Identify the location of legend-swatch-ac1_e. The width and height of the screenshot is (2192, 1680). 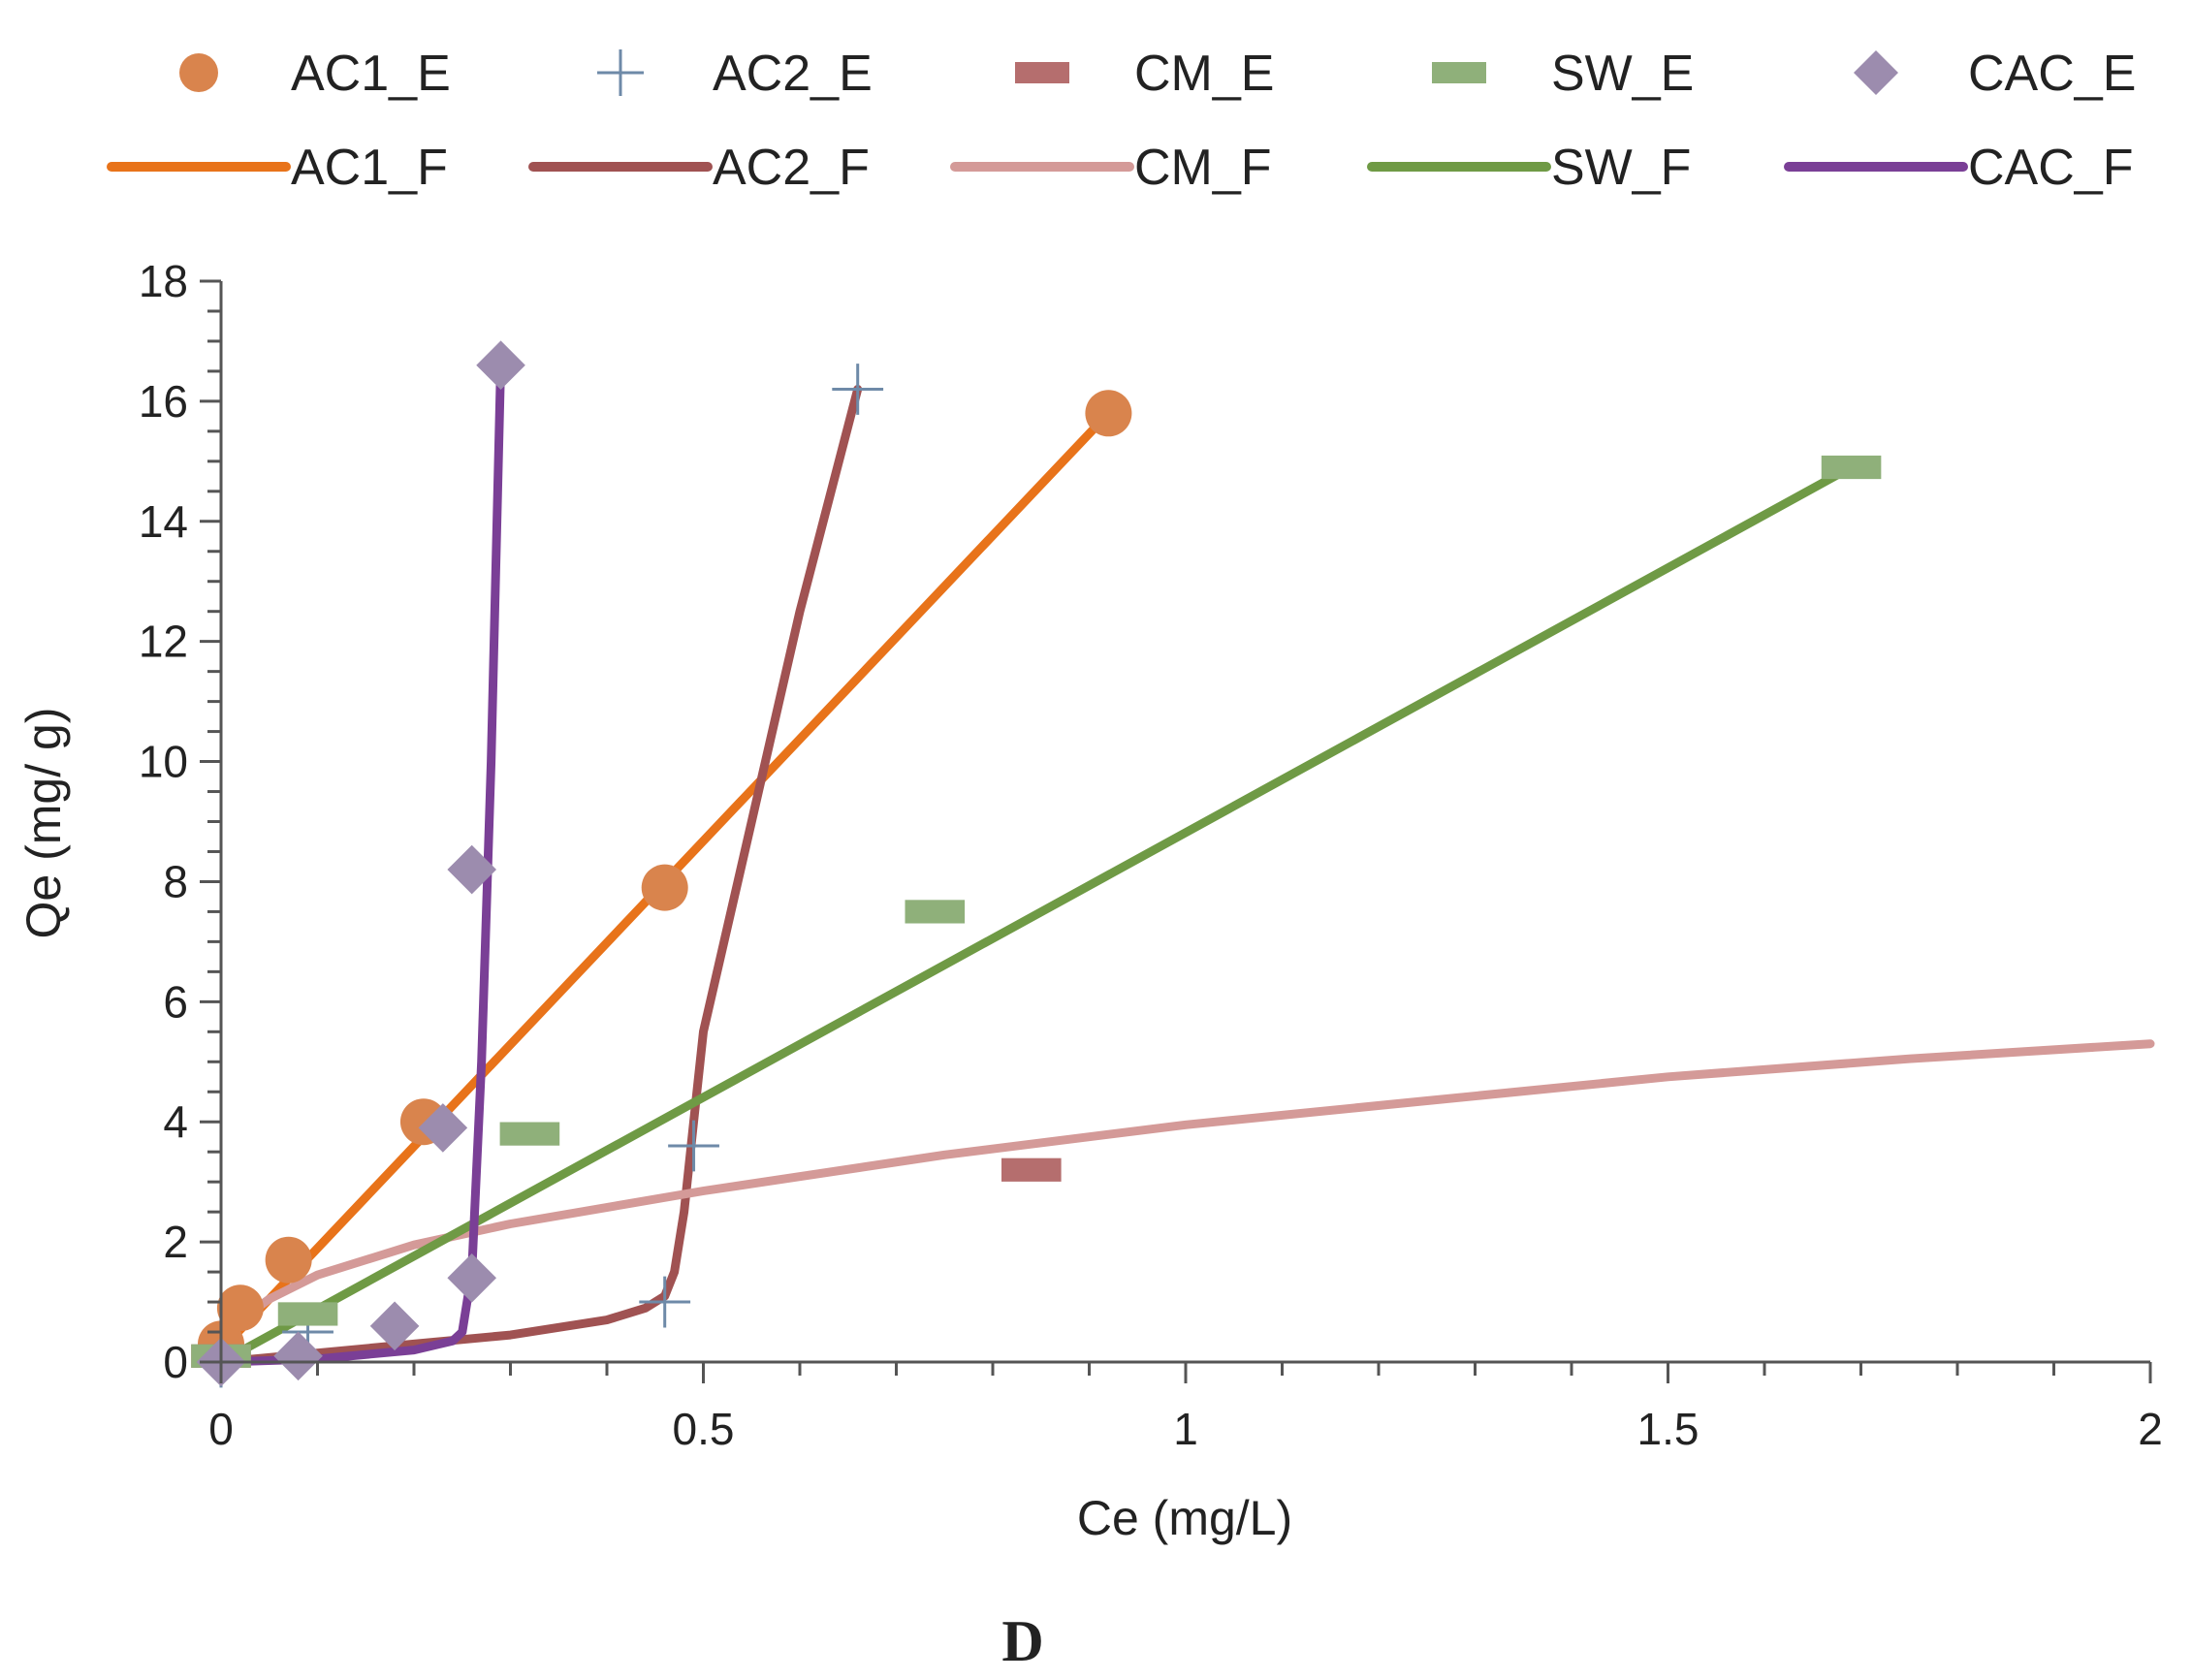
(198, 73).